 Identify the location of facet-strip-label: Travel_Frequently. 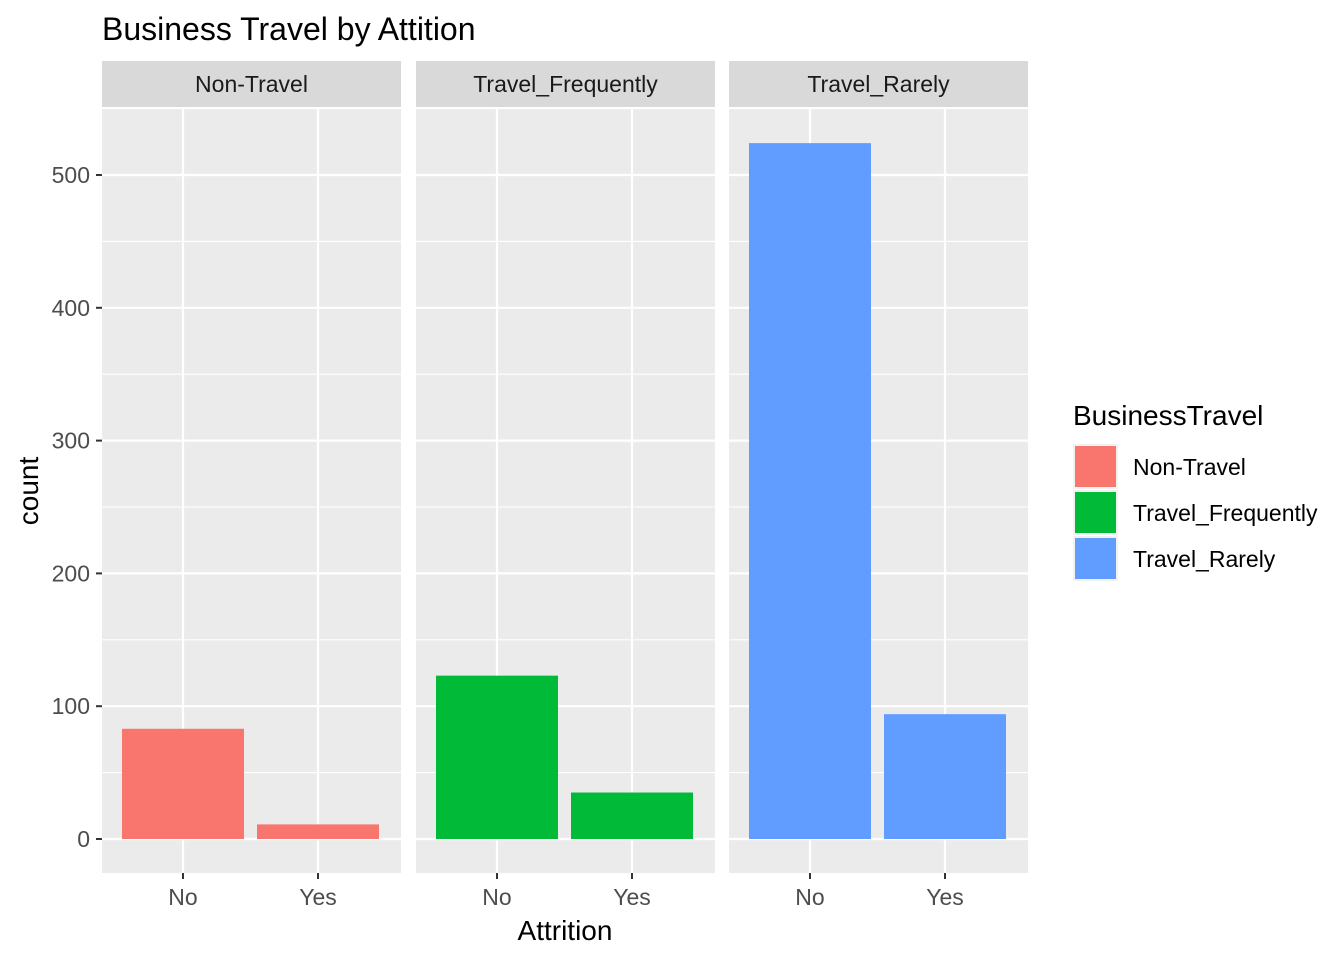
(565, 84).